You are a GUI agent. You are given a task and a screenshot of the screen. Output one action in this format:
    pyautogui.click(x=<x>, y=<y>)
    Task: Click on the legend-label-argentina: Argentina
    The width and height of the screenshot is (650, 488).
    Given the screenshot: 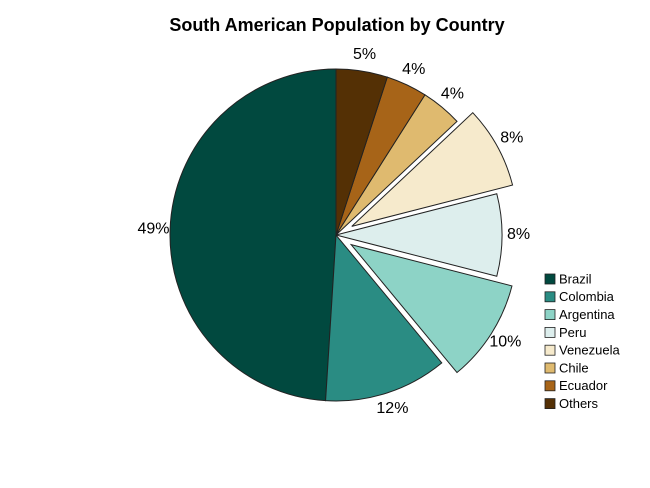 What is the action you would take?
    pyautogui.click(x=587, y=314)
    